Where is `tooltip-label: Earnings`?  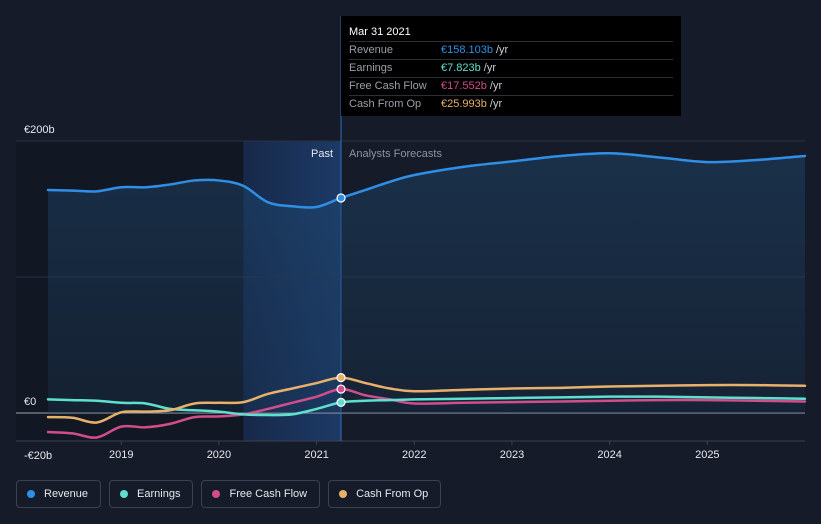
tooltip-label: Earnings is located at coordinates (371, 68).